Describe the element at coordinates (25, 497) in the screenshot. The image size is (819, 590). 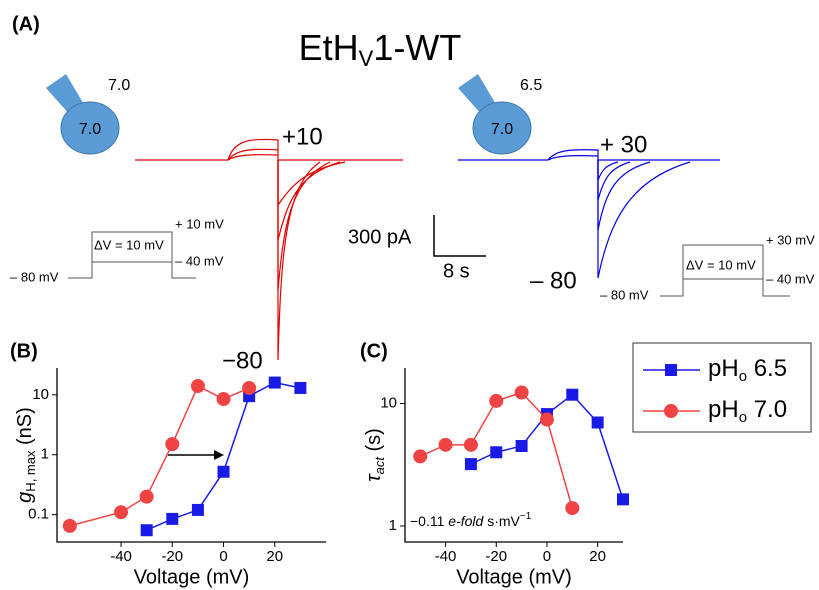
I see `y-label-main: g` at that location.